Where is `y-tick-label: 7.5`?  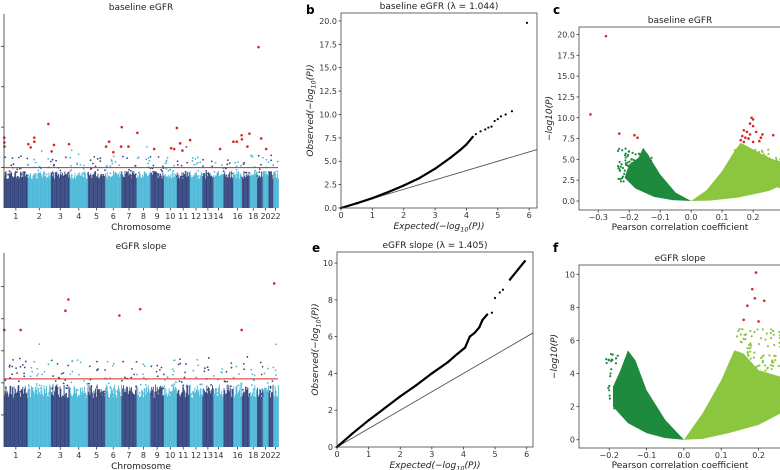
y-tick-label: 7.5 is located at coordinates (568, 139).